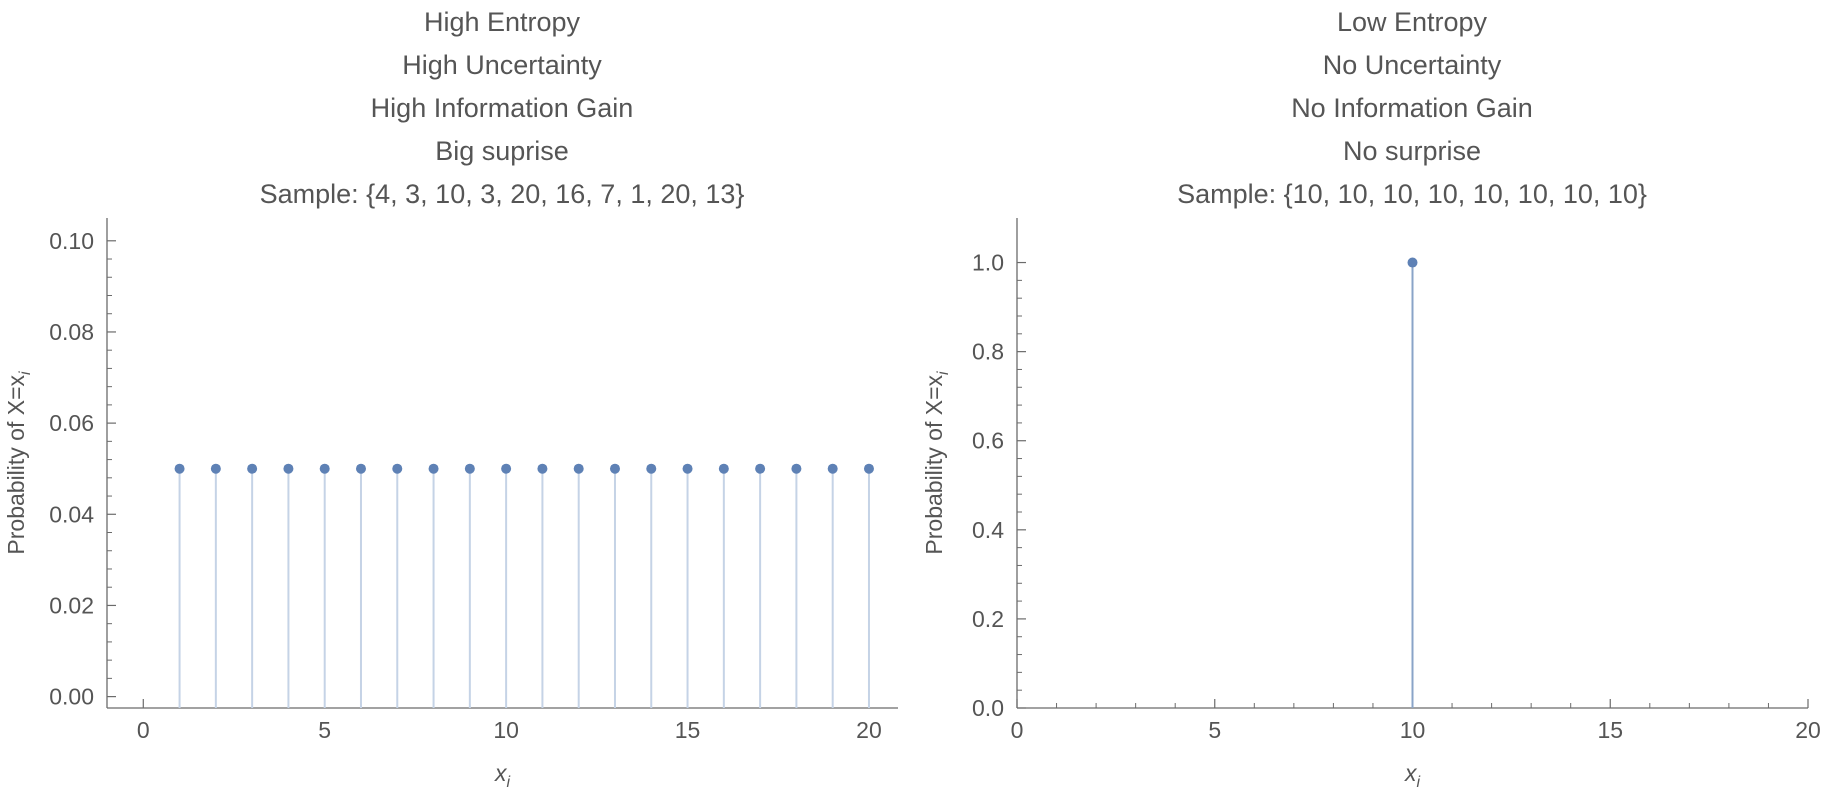 The height and width of the screenshot is (800, 1824). What do you see at coordinates (988, 708) in the screenshot?
I see `y-tick-label: 0.0` at bounding box center [988, 708].